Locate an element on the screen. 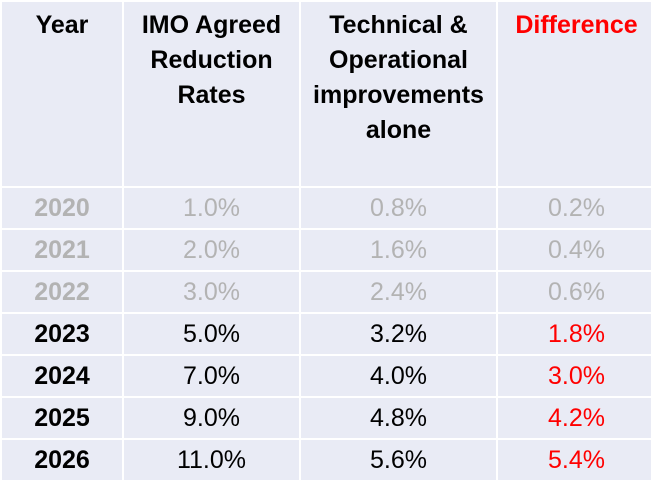 This screenshot has width=651, height=486. cell-tech-rate: 3.2% is located at coordinates (398, 334).